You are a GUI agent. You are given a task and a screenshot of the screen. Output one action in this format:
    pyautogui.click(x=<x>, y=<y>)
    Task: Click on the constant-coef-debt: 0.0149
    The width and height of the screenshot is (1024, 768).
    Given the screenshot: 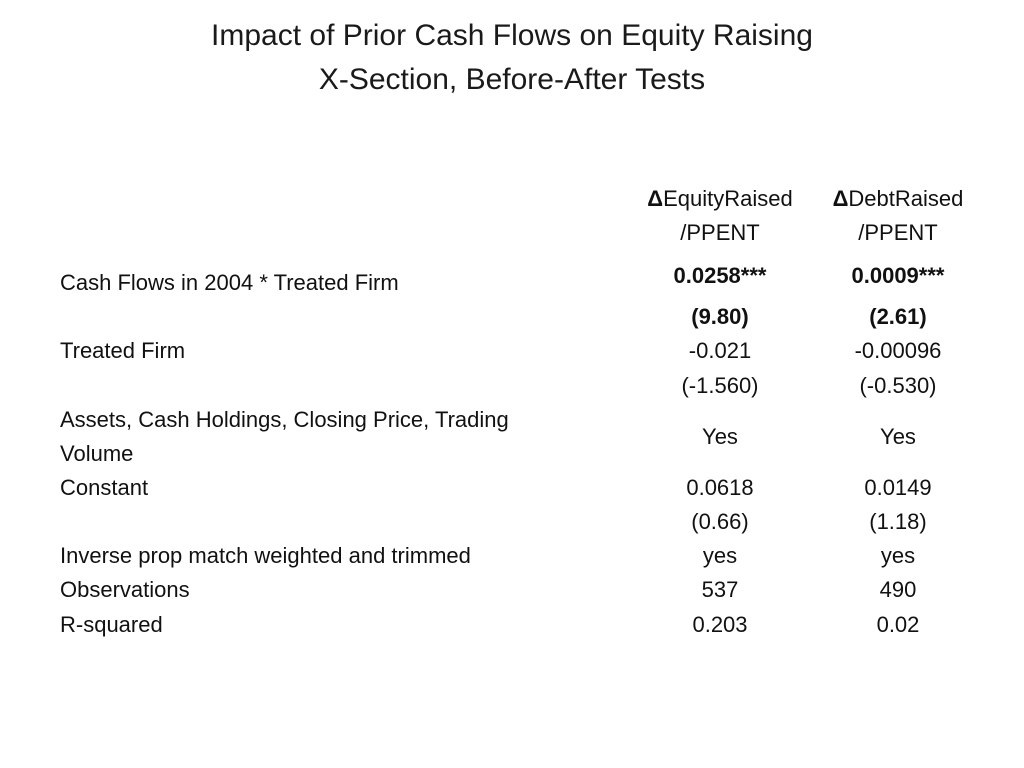 What is the action you would take?
    pyautogui.click(x=898, y=487)
    